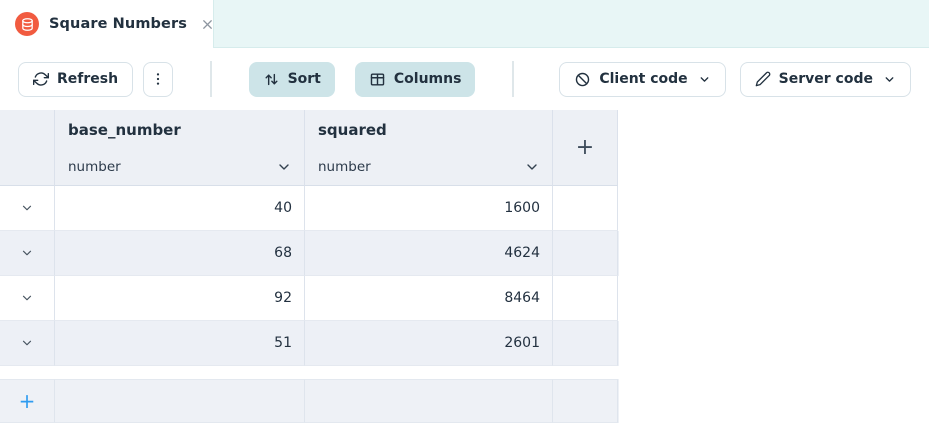  I want to click on server-code-label: Server code, so click(825, 79).